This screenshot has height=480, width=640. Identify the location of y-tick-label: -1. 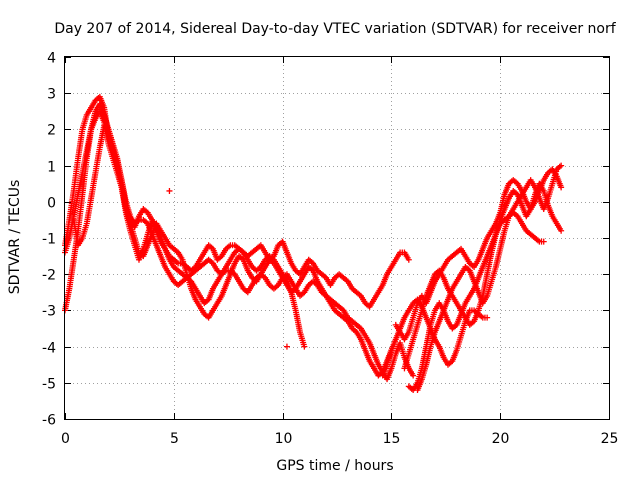
(49, 240).